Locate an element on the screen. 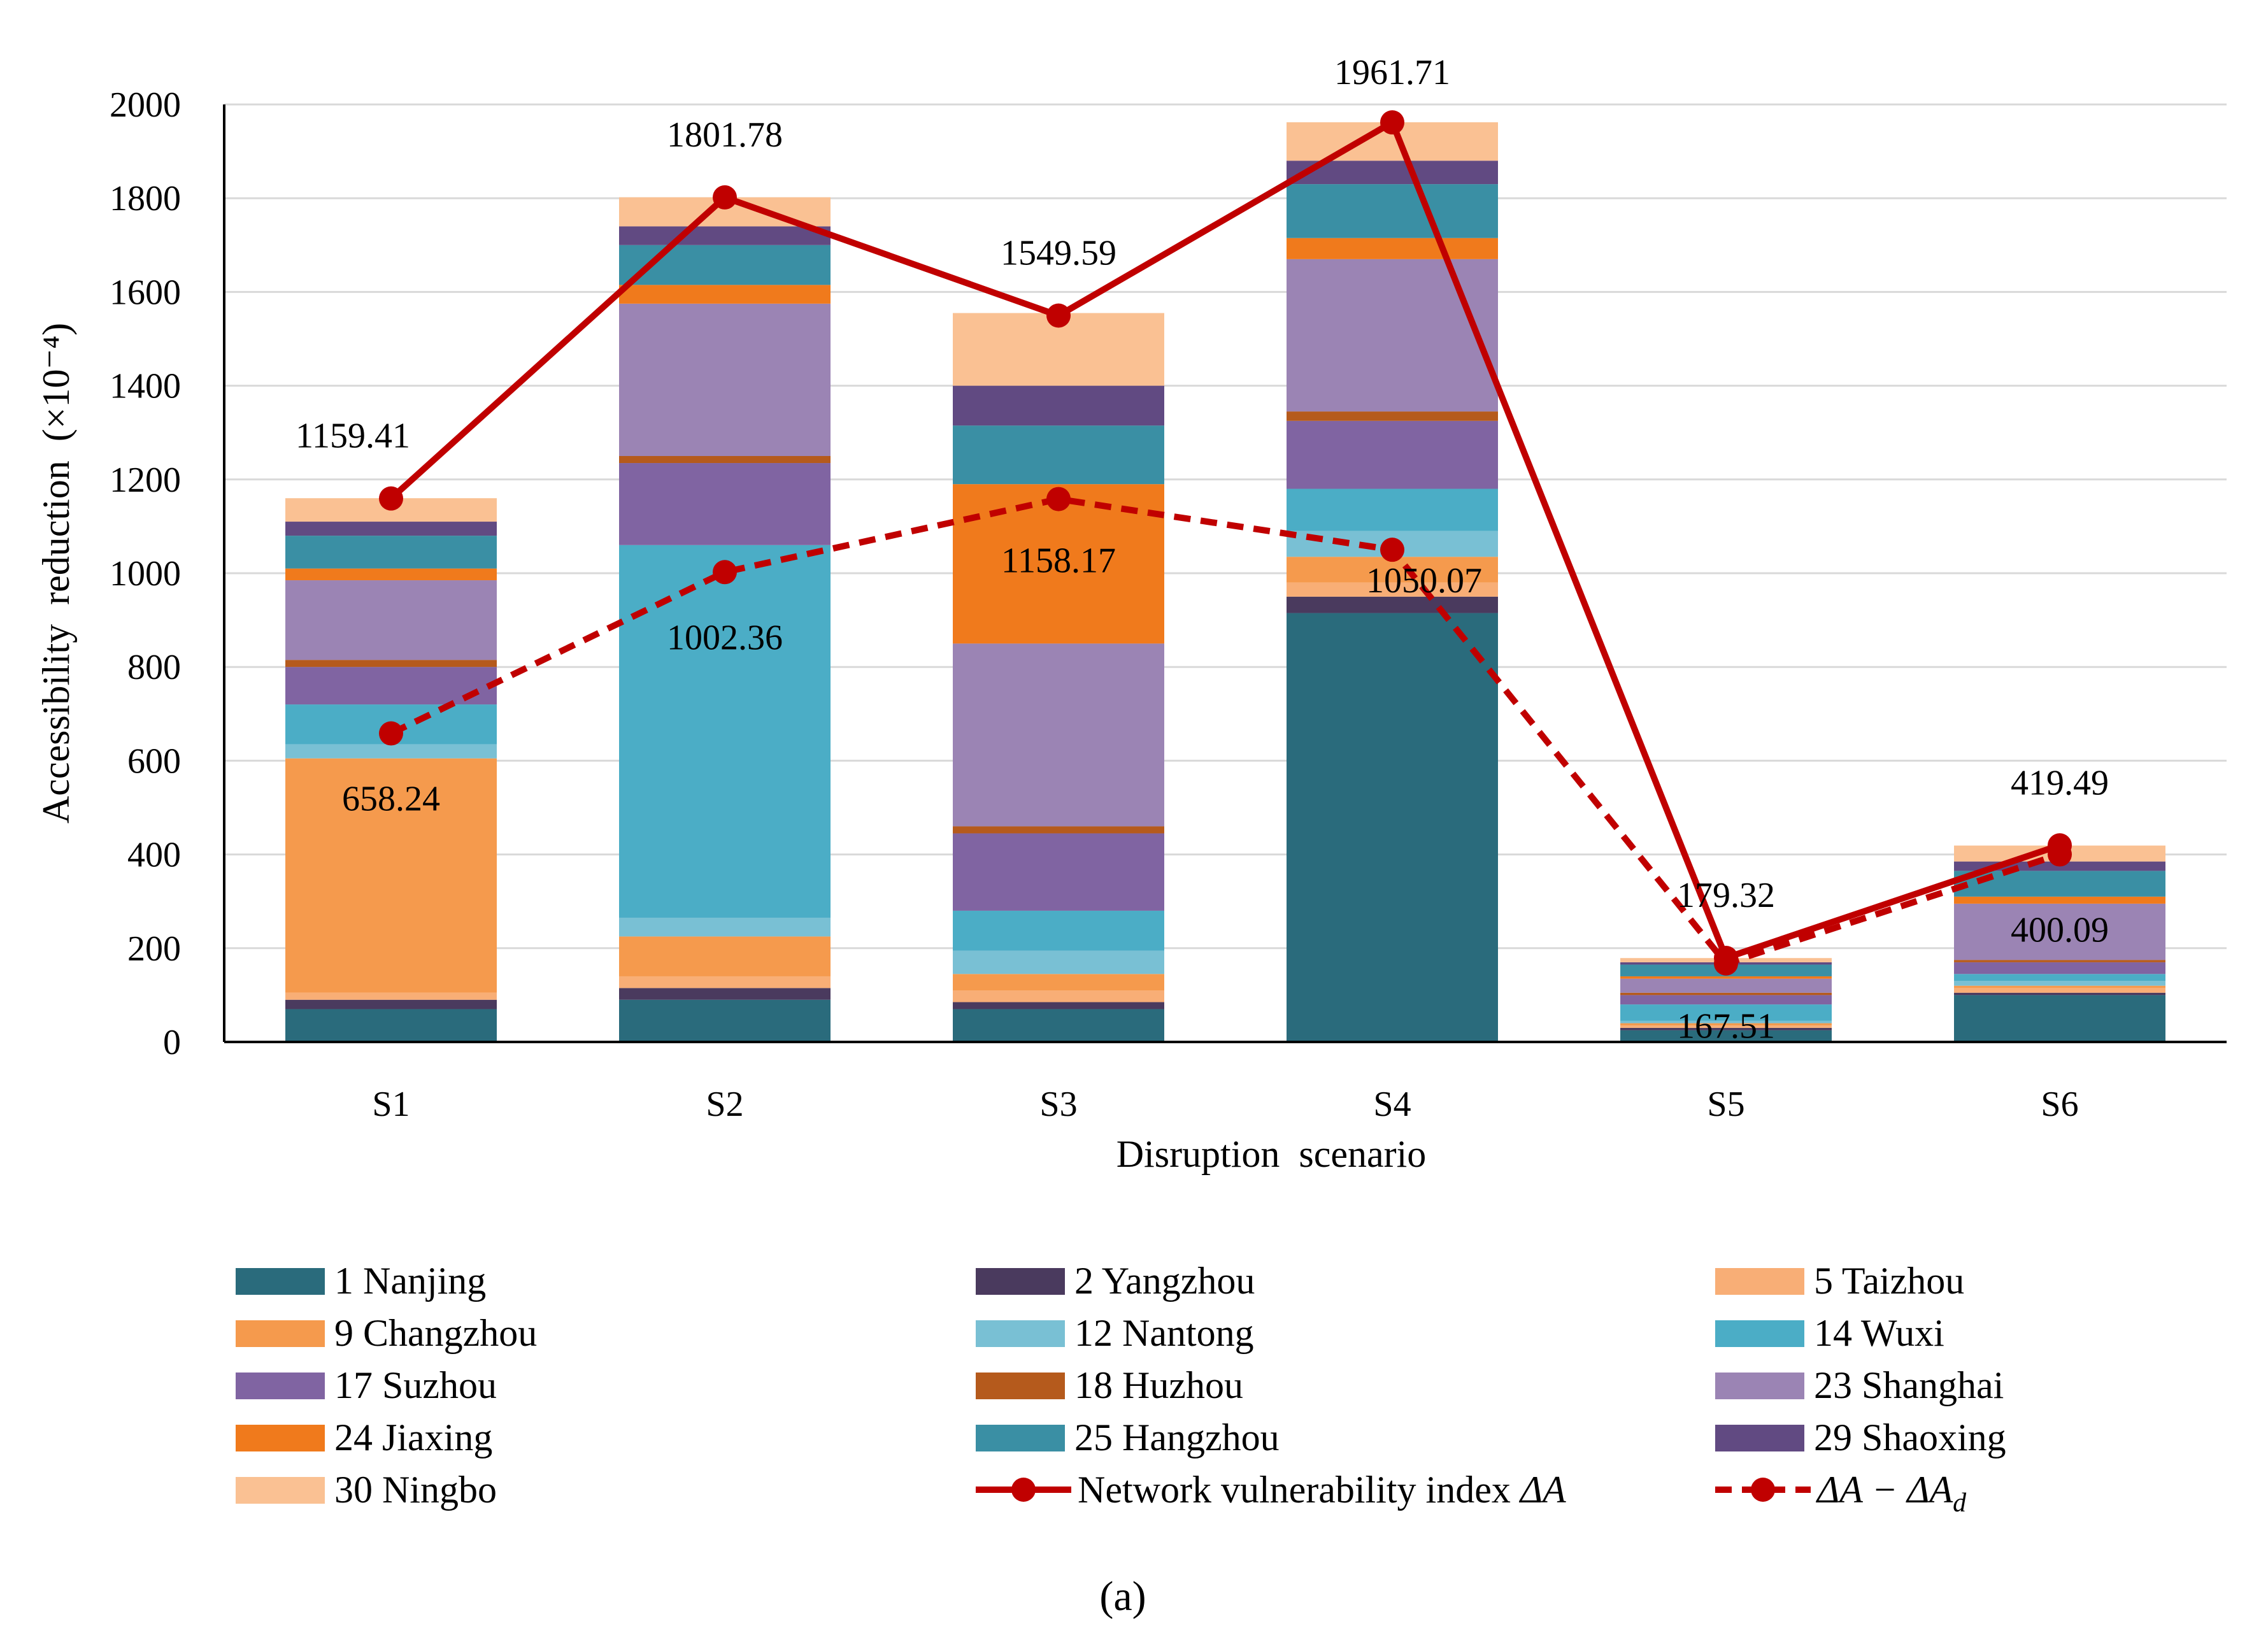 This screenshot has width=2268, height=1640. data-label: 1158.17 is located at coordinates (1058, 561).